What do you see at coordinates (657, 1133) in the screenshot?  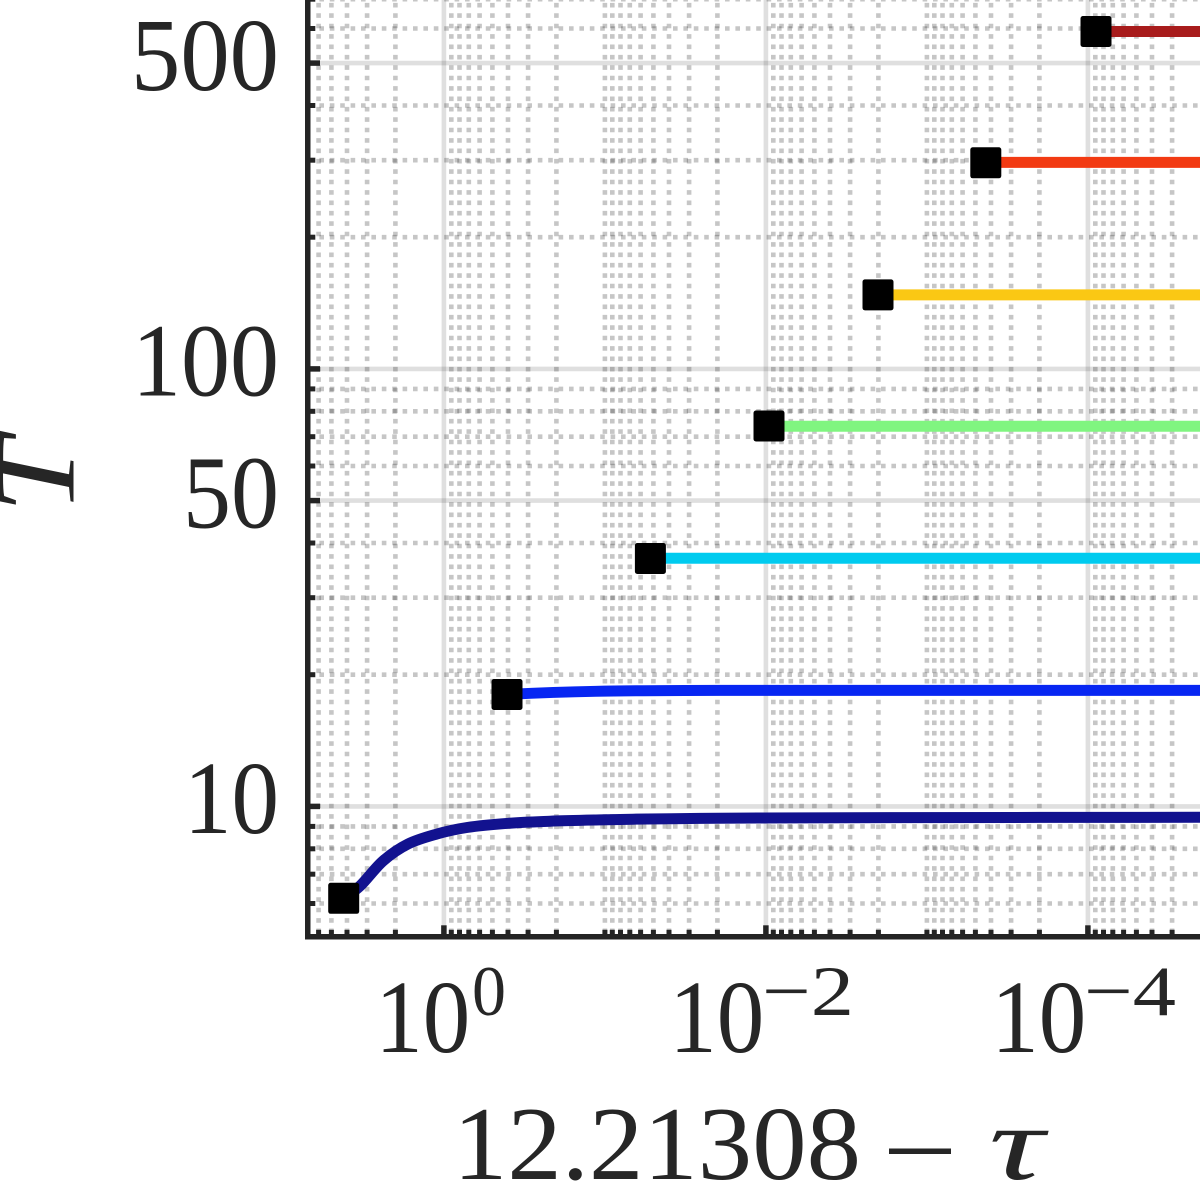 I see `svg-text: 12.21308` at bounding box center [657, 1133].